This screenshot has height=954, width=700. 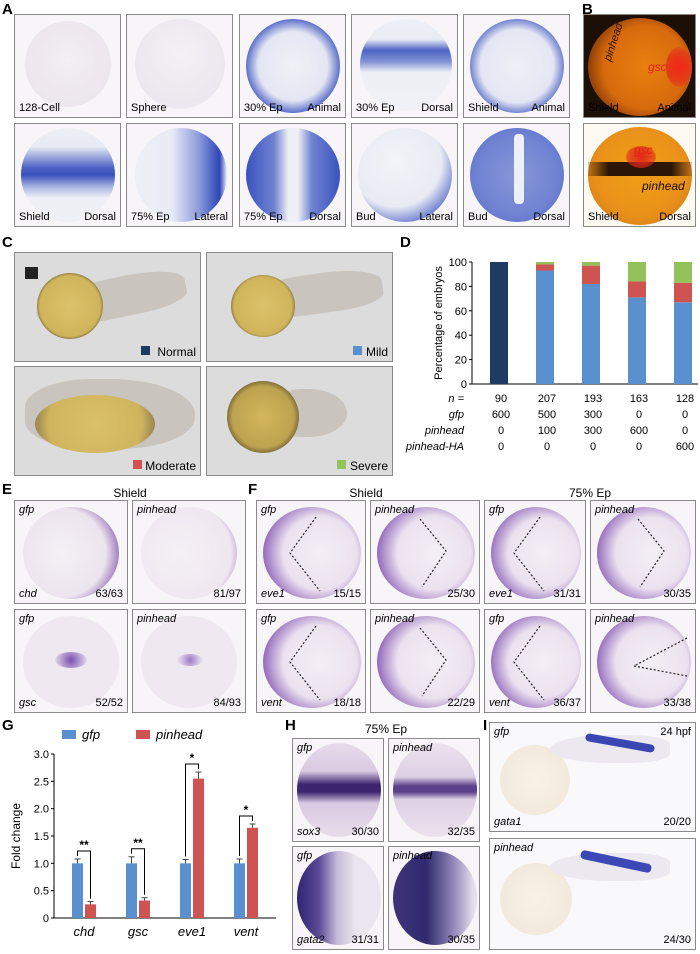 I want to click on c-label: Mild, so click(x=376, y=352).